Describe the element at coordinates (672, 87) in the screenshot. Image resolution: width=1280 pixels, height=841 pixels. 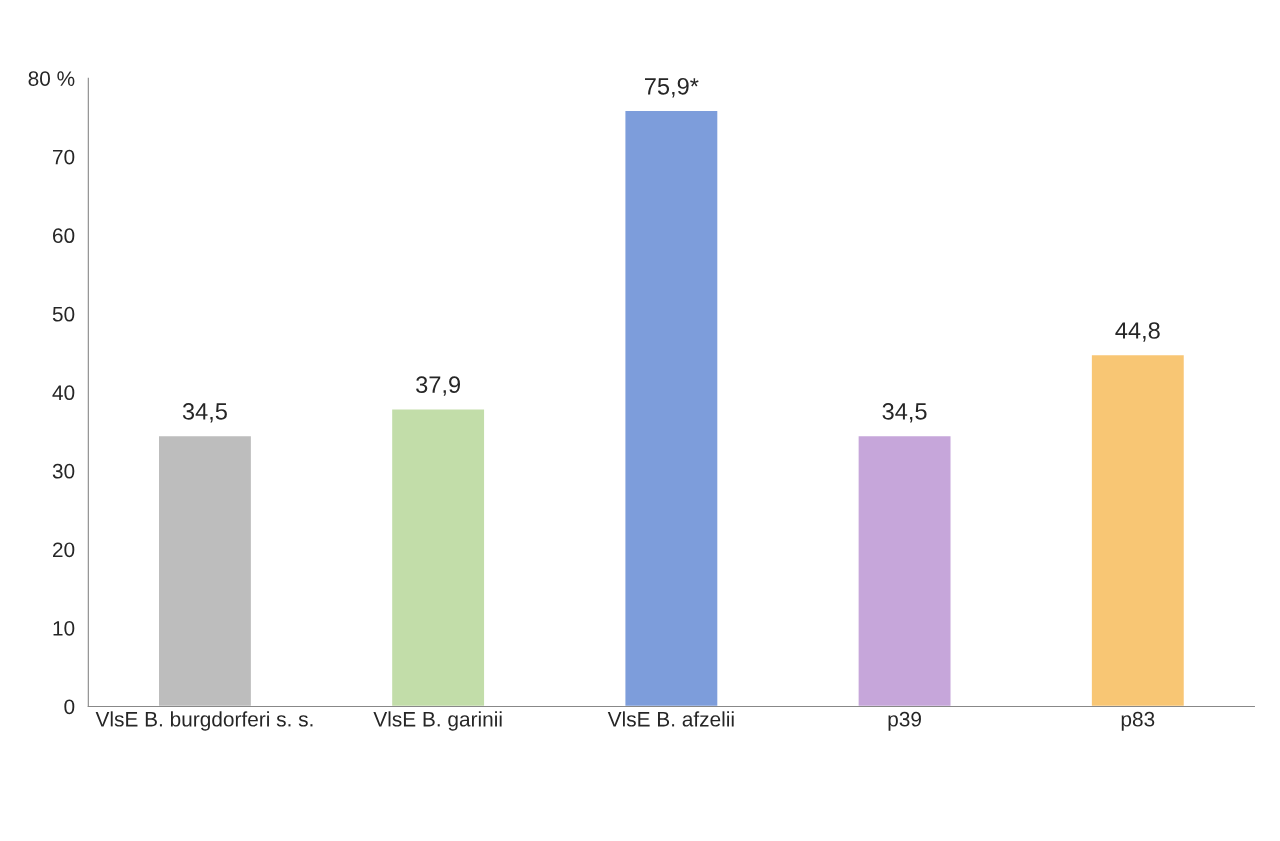
I see `data-label: 75,9*` at that location.